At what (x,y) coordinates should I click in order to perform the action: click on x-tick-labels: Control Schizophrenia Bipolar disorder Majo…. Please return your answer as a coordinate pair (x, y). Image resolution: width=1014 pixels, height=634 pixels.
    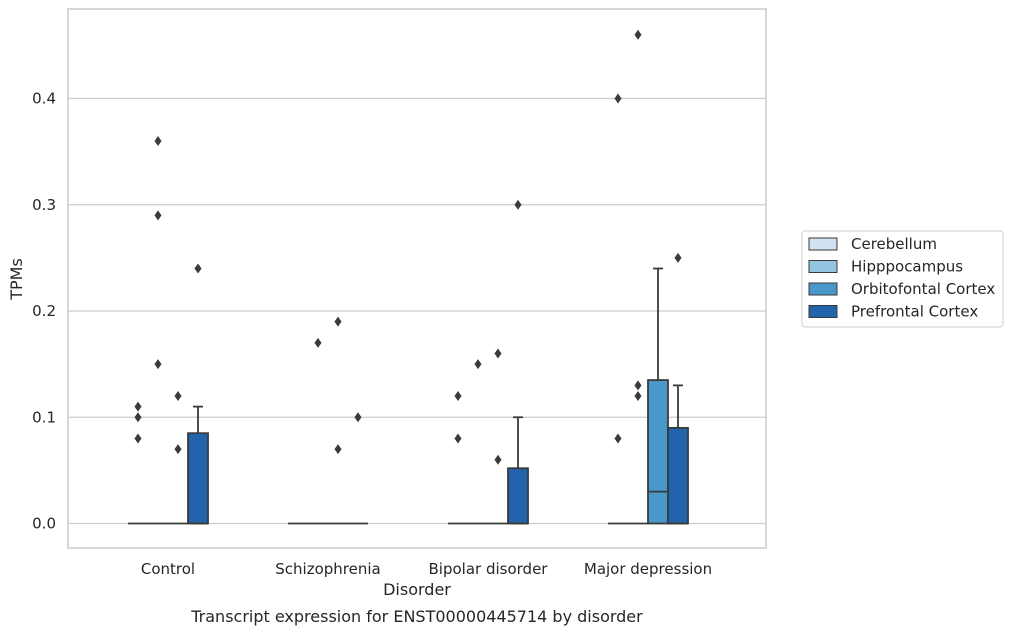
    Looking at the image, I should click on (426, 569).